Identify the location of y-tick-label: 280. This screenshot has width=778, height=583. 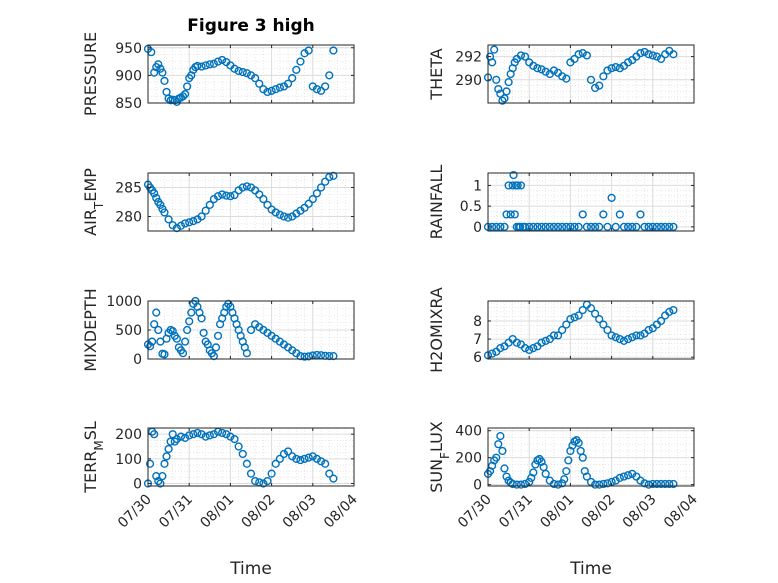
(128, 218).